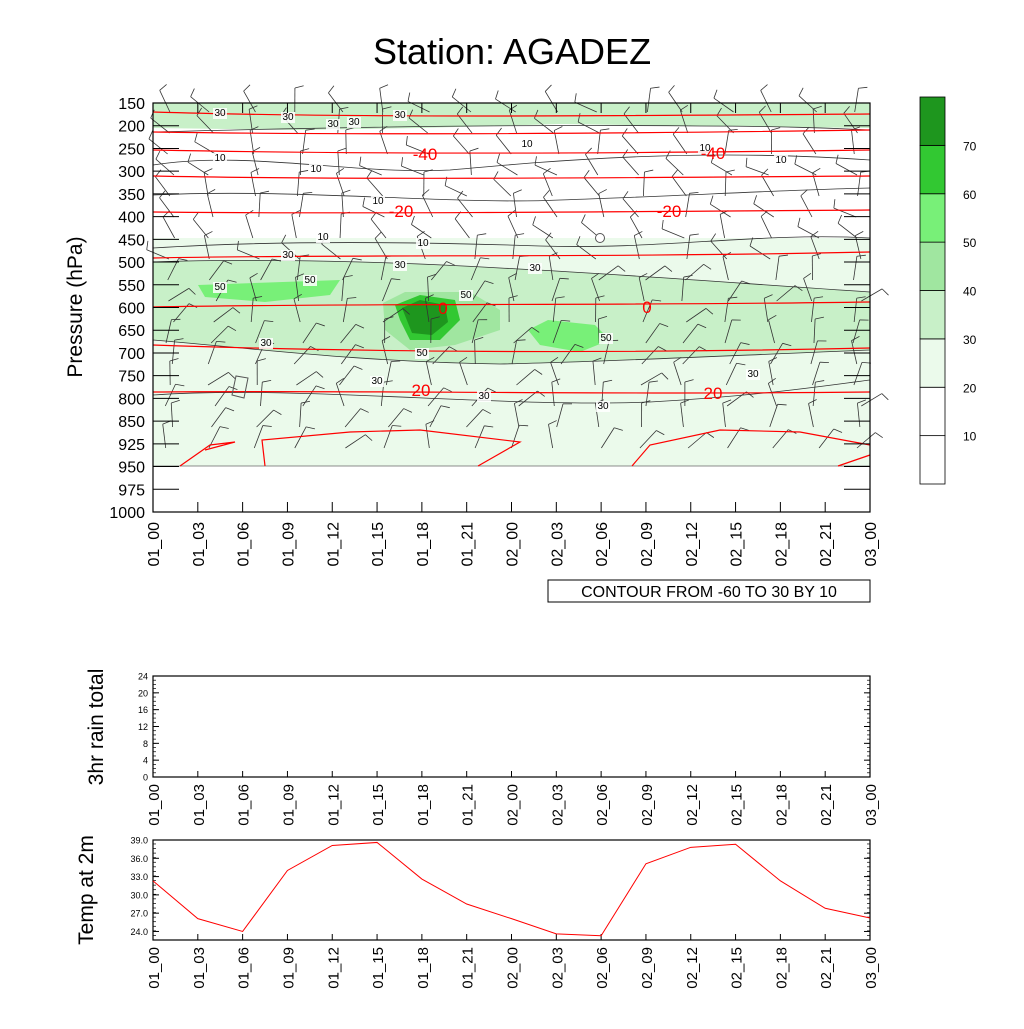 Image resolution: width=1024 pixels, height=1029 pixels. What do you see at coordinates (143, 693) in the screenshot?
I see `value-tick-label: 20` at bounding box center [143, 693].